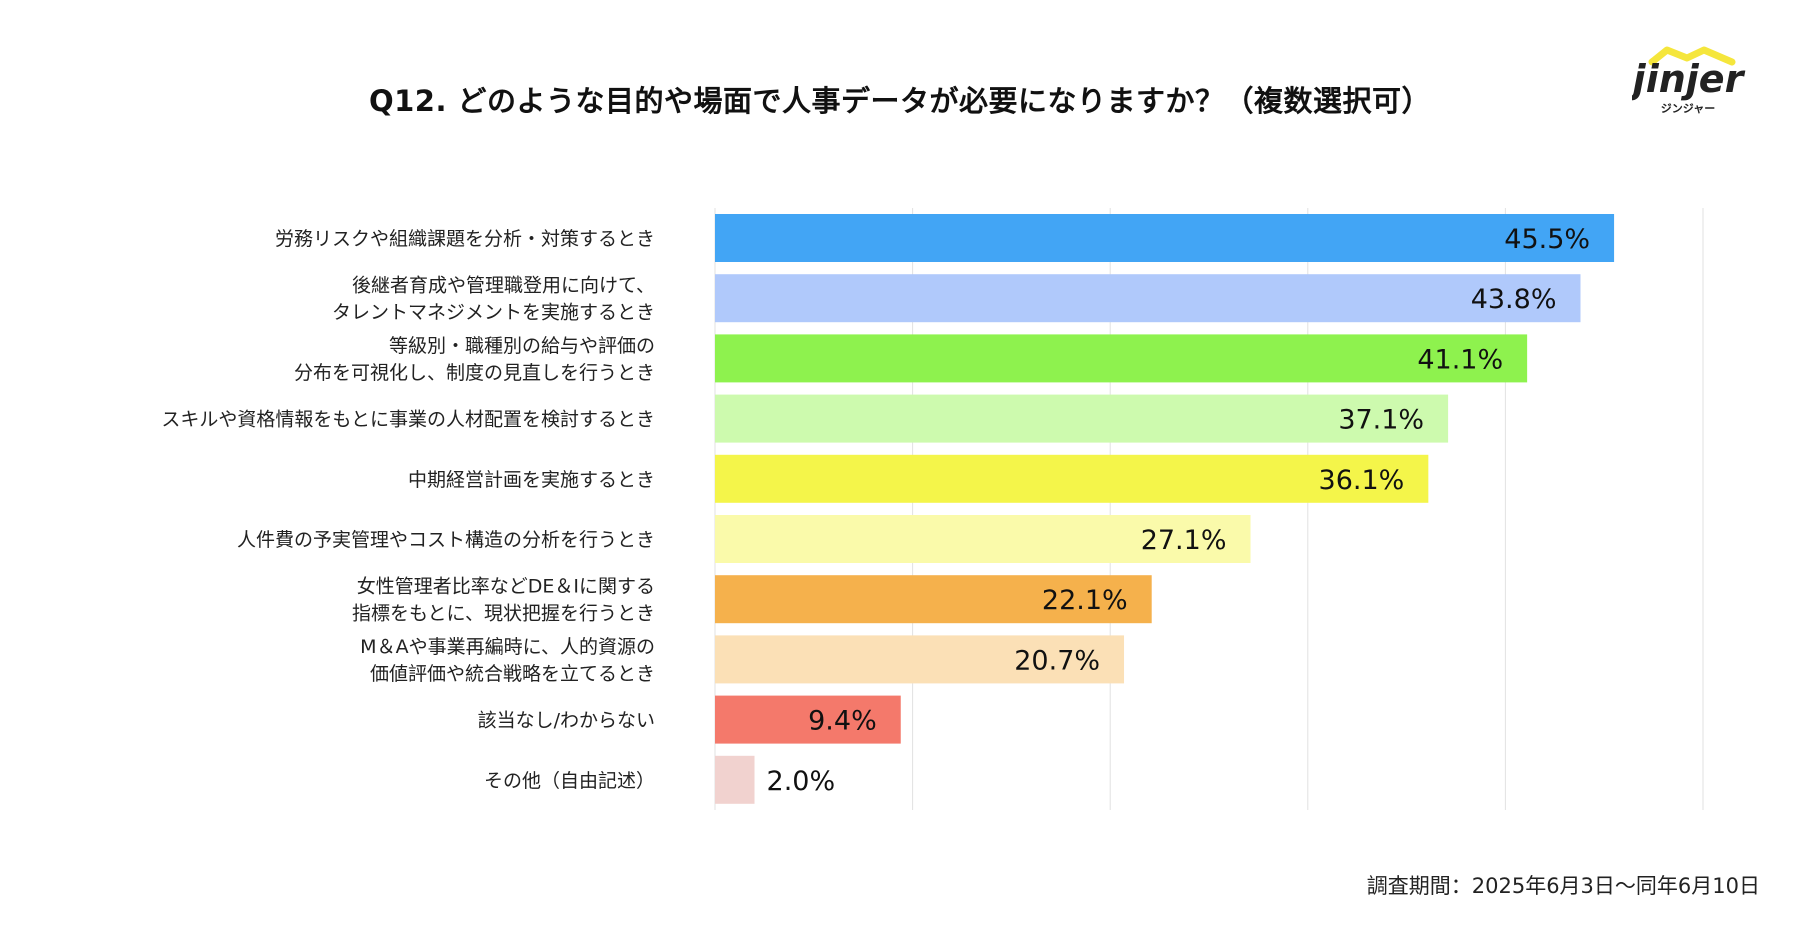 This screenshot has height=945, width=1800. Describe the element at coordinates (569, 781) in the screenshot. I see `category-label: その他（自由記述）` at that location.